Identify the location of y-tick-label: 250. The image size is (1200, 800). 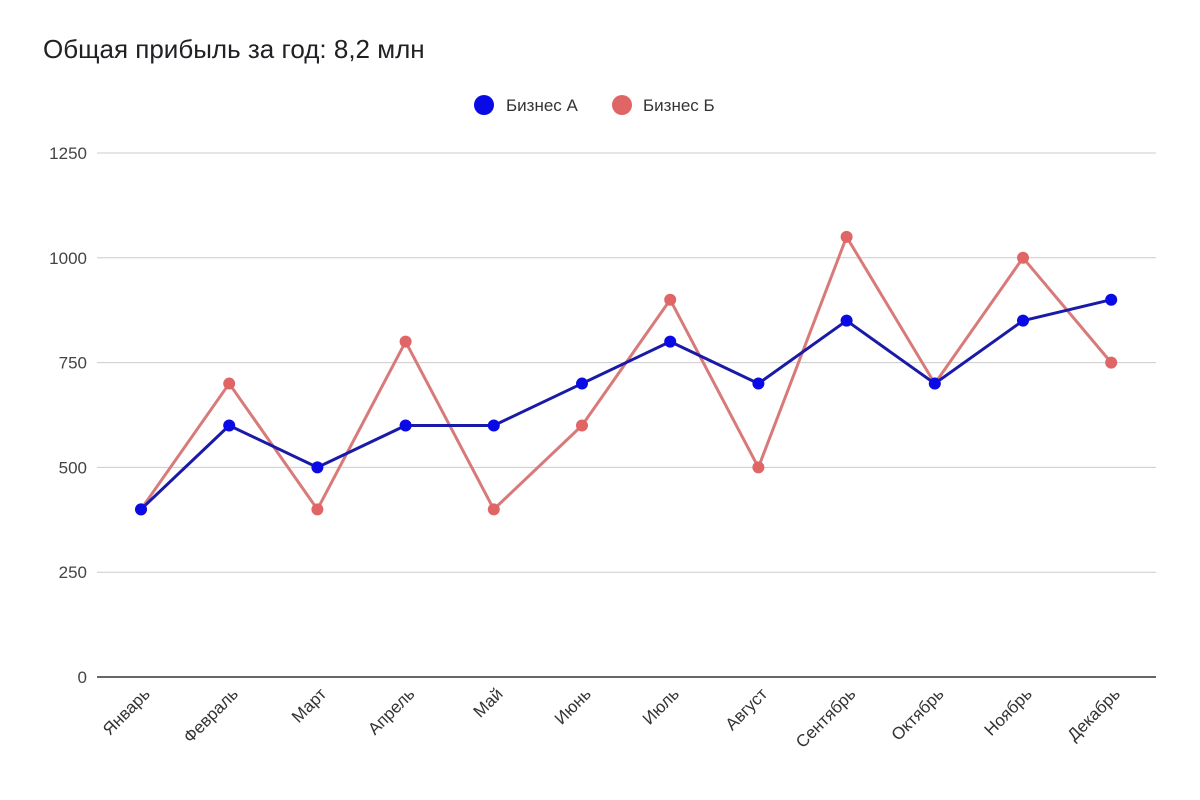
(73, 572).